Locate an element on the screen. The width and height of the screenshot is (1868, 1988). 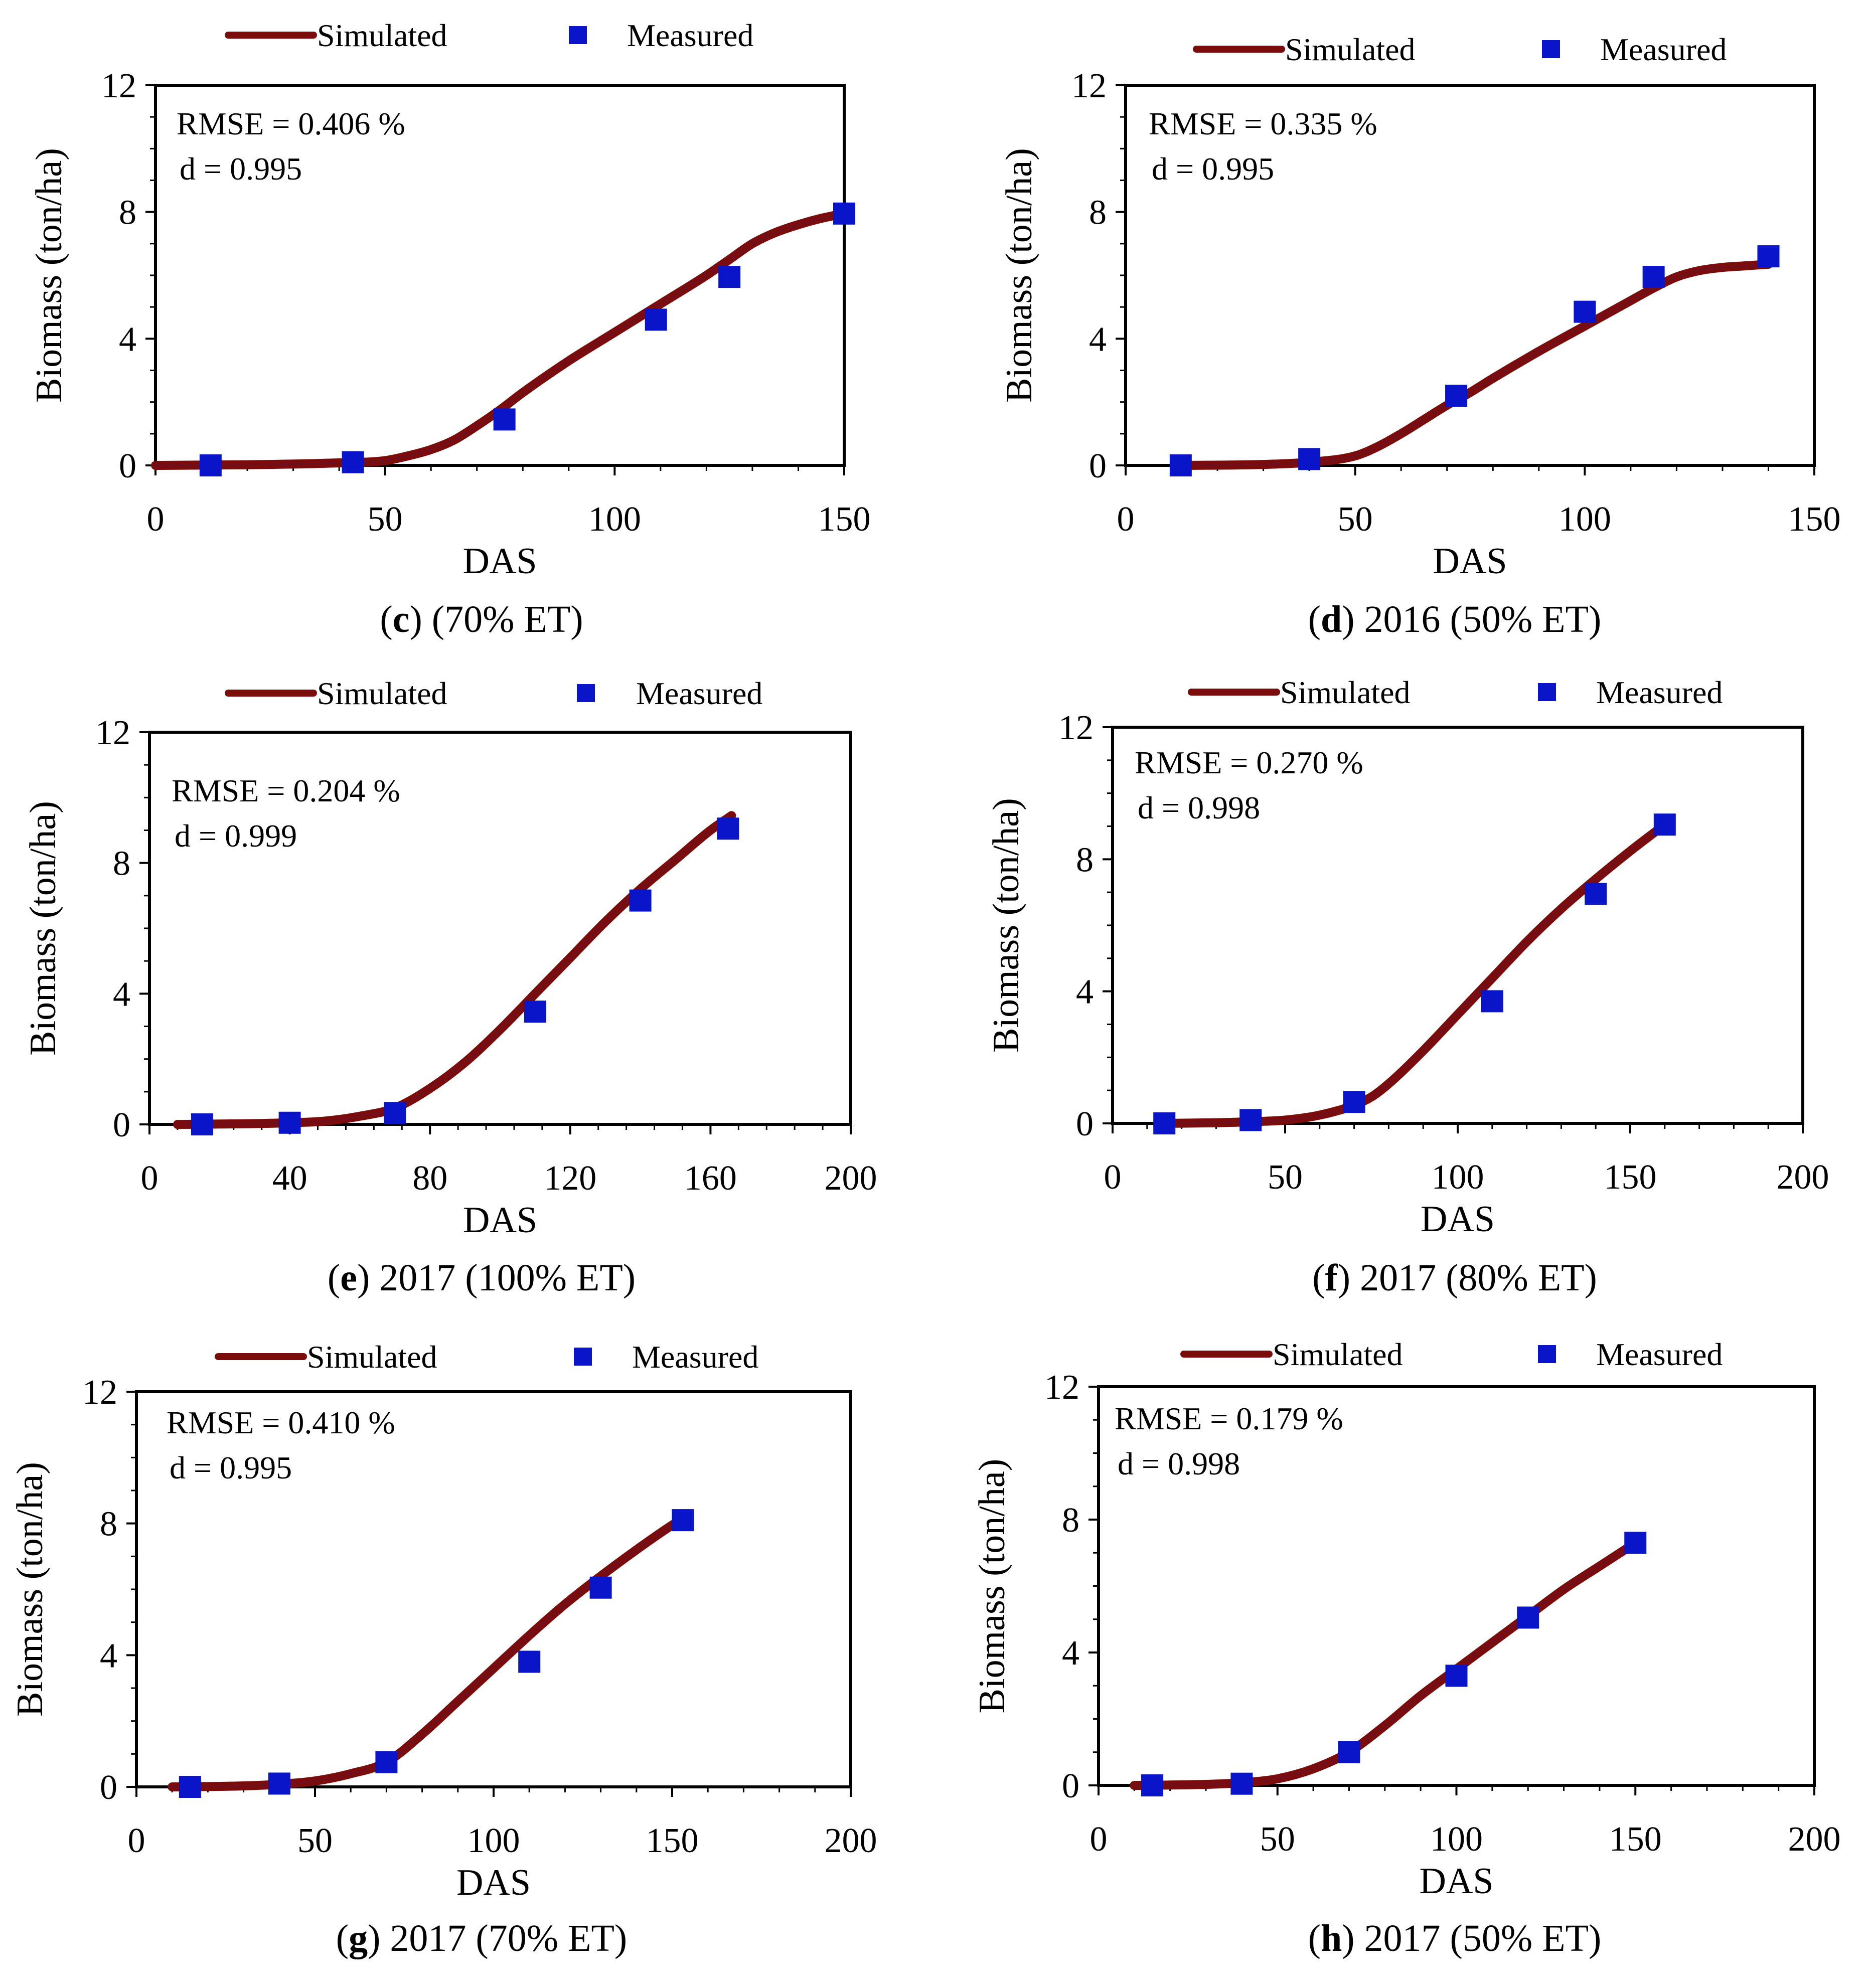
panel-caption: (c) (70% ET) is located at coordinates (481, 619).